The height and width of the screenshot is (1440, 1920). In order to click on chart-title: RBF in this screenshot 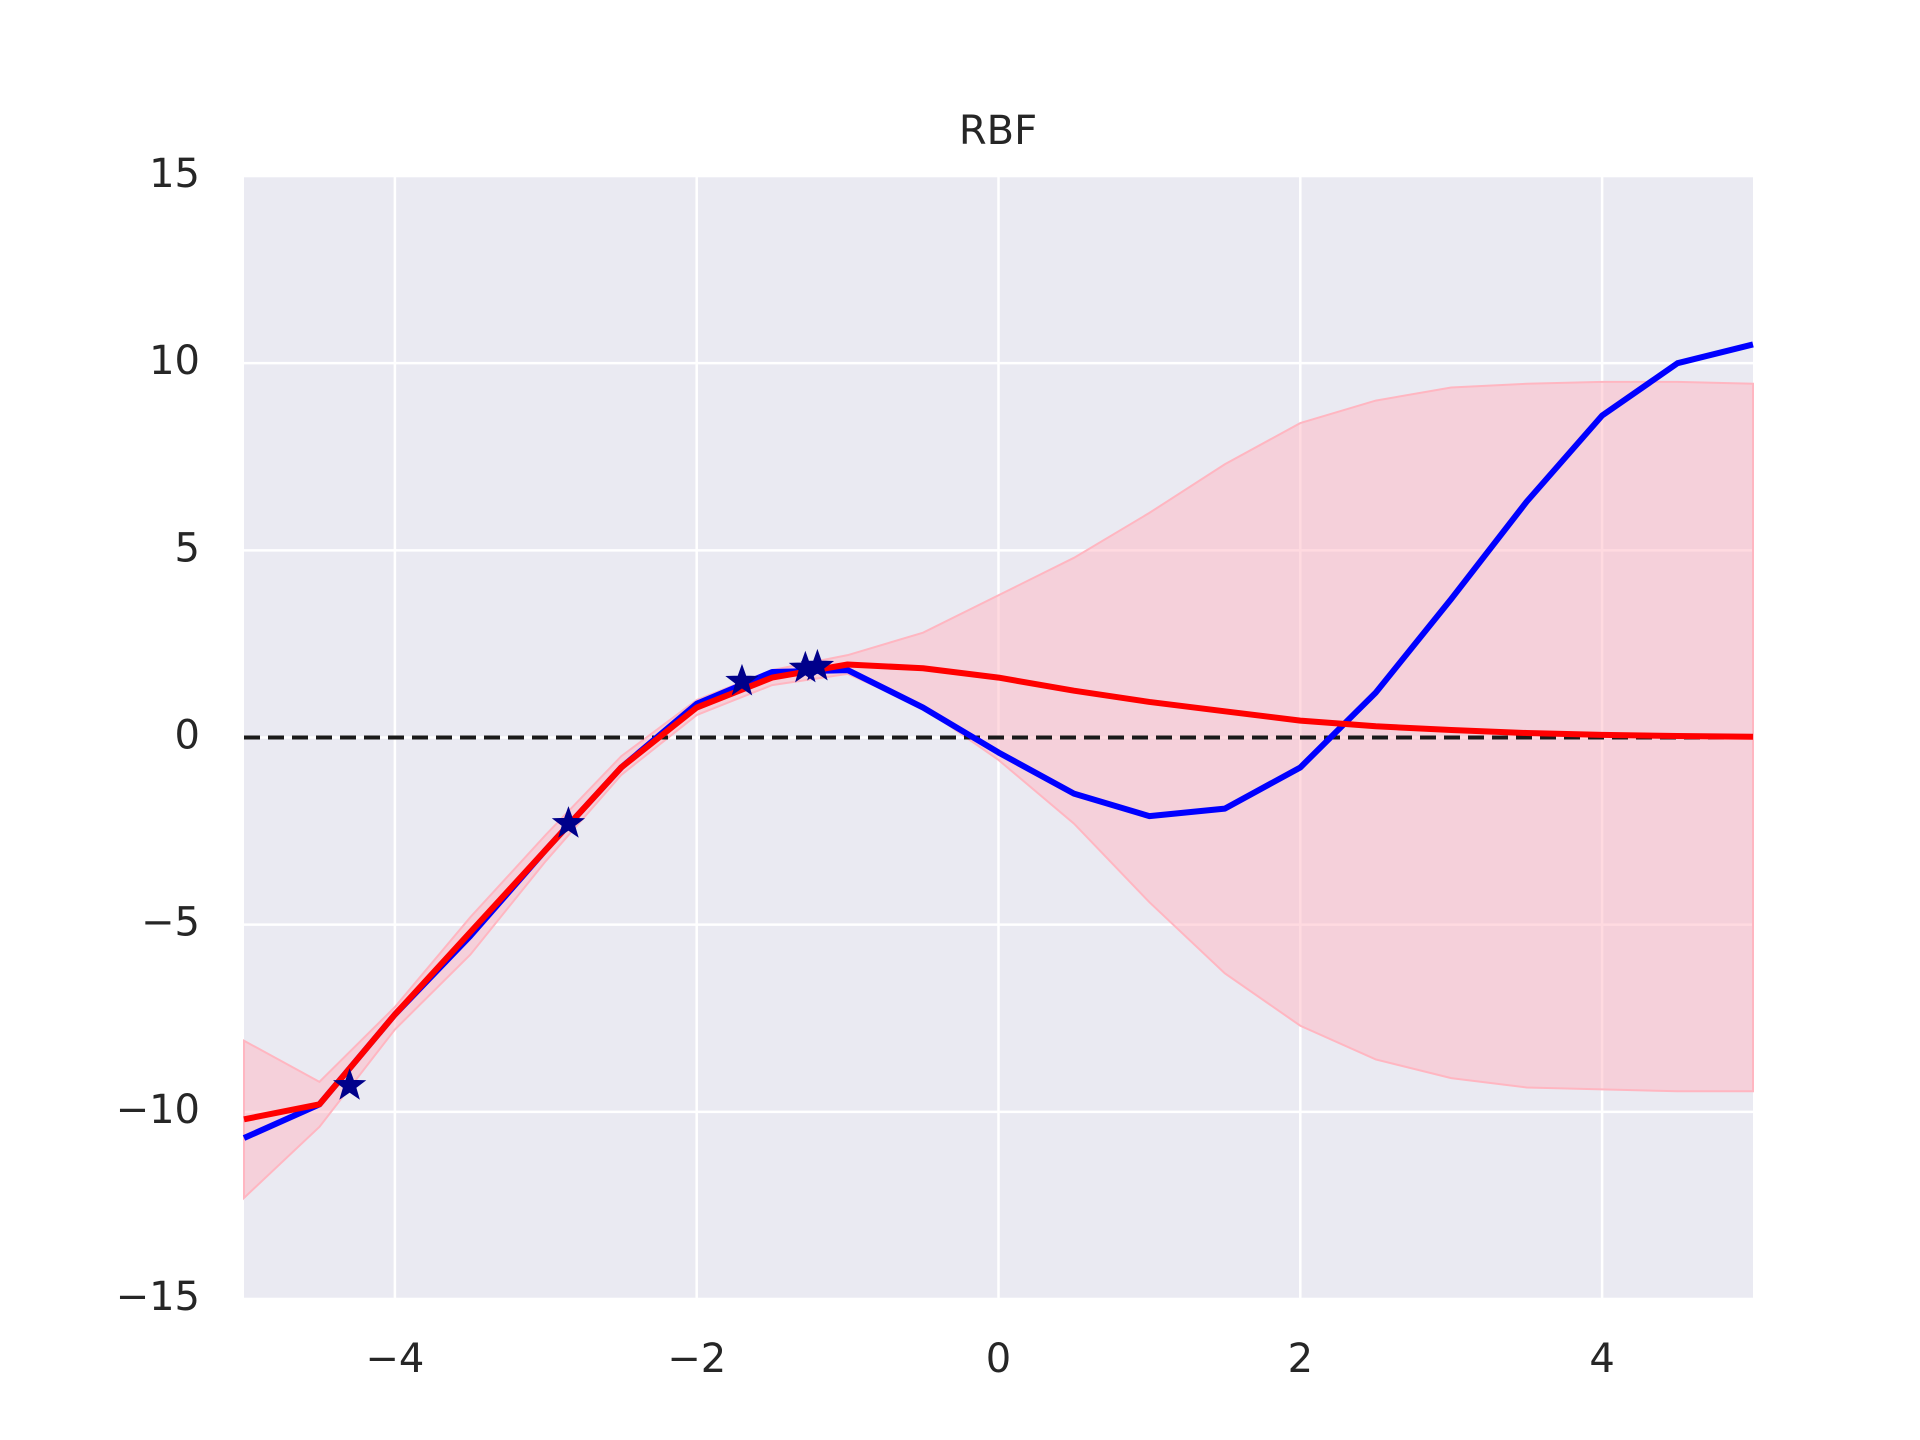, I will do `click(998, 131)`.